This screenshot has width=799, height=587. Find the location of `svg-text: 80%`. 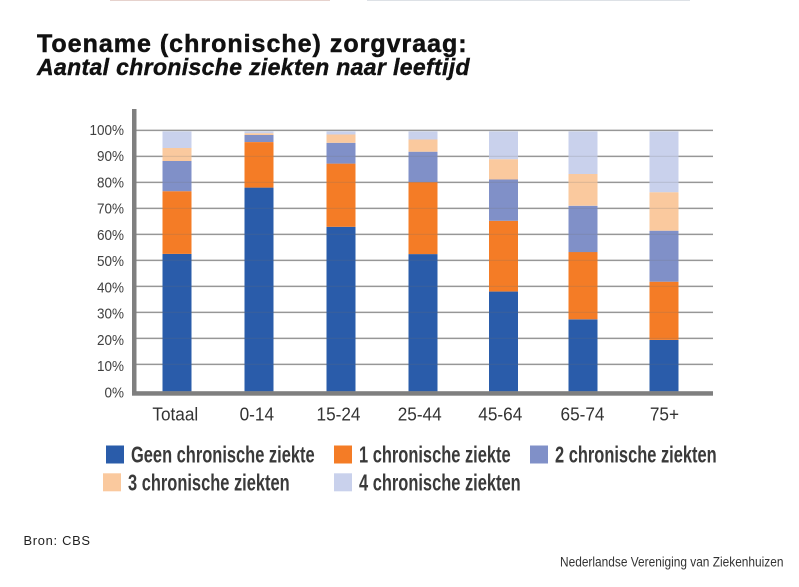

svg-text: 80% is located at coordinates (110, 182).